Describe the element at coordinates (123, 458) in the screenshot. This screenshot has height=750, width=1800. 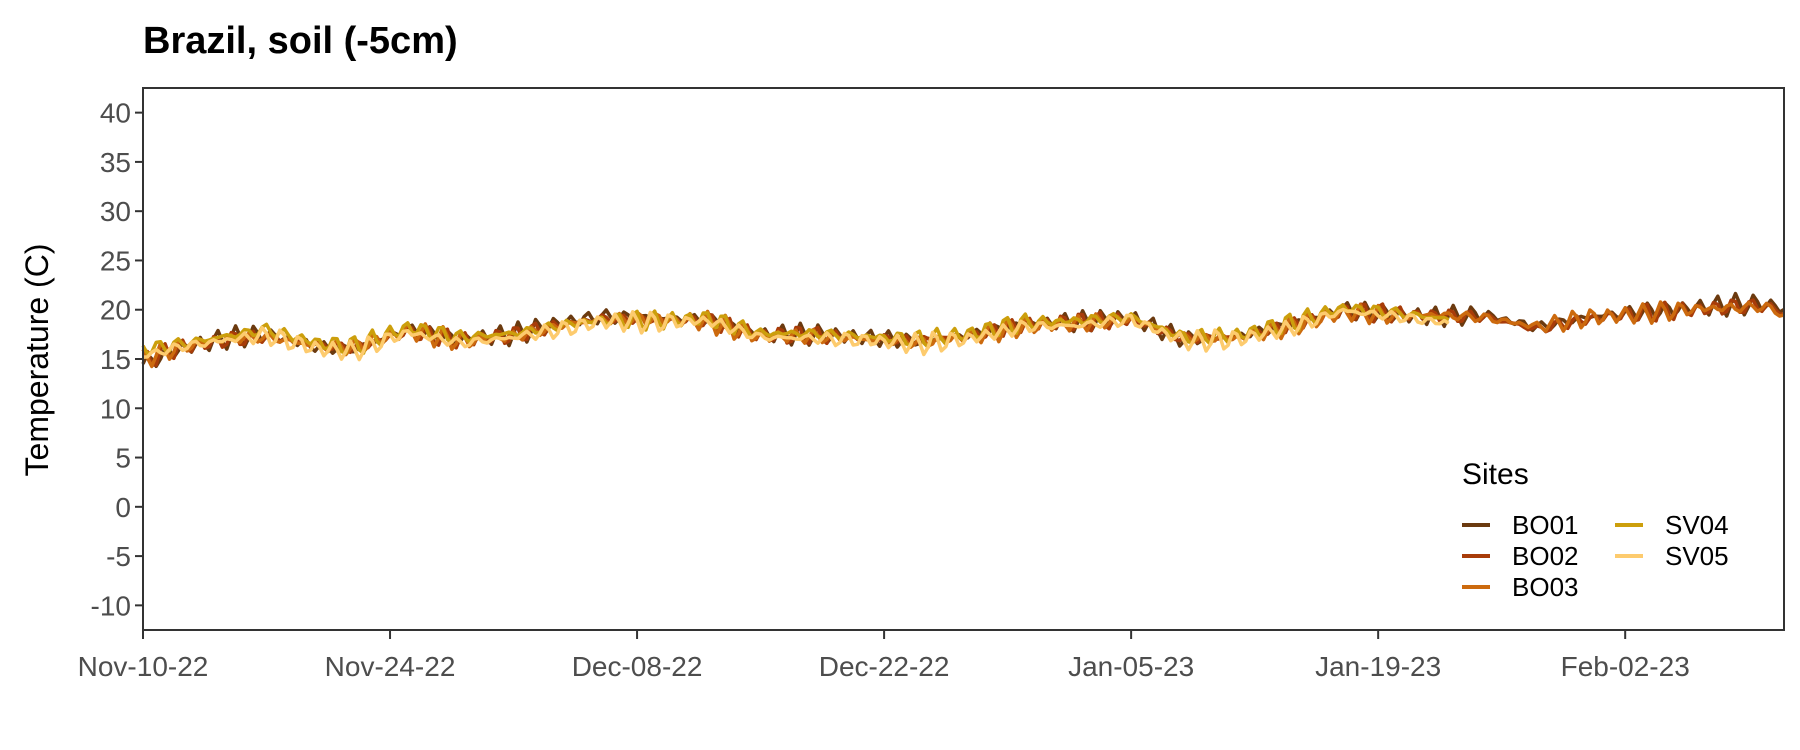
I see `y-tick-label: 5` at that location.